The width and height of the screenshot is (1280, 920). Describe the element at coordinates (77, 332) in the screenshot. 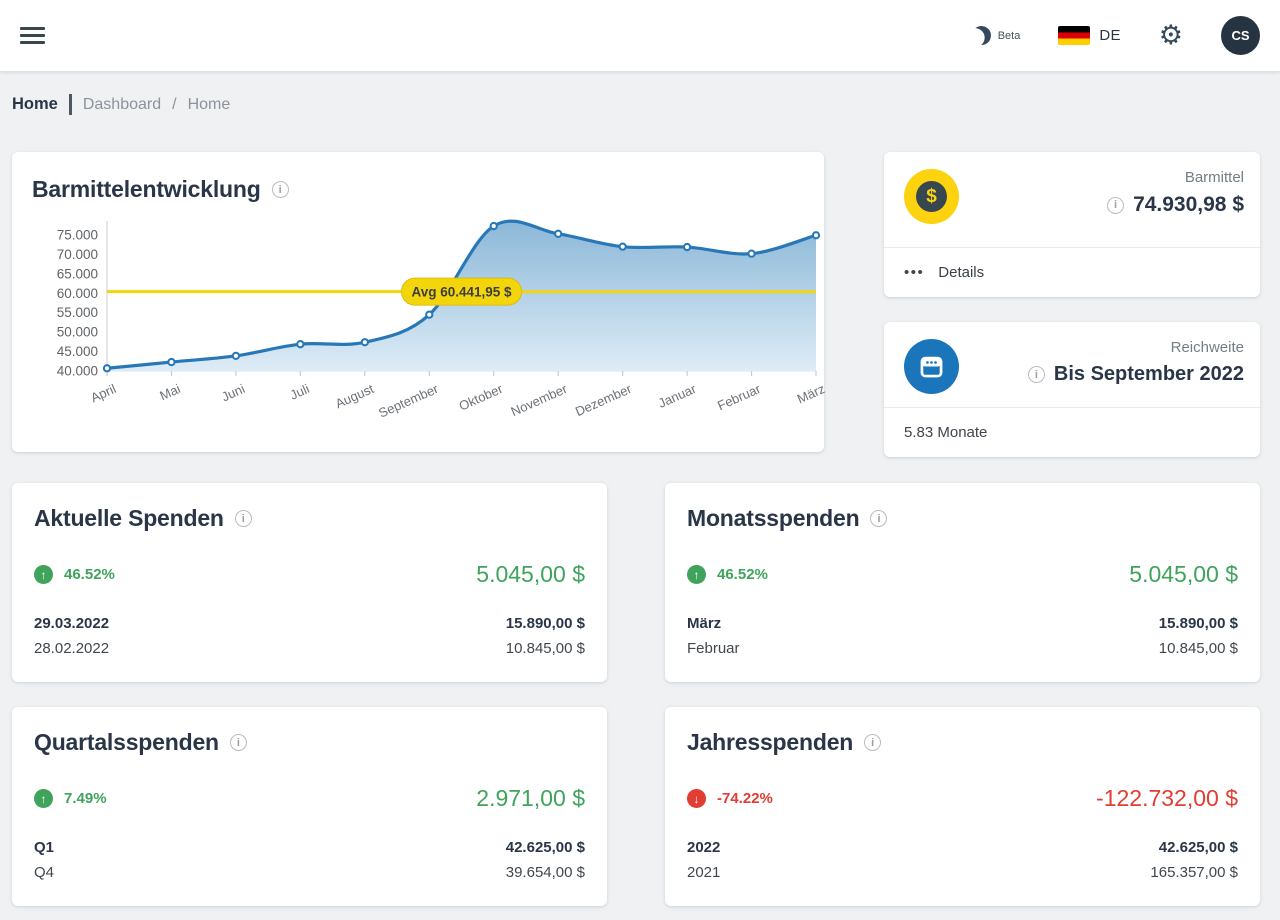

I see `svg-text: 50.000` at that location.